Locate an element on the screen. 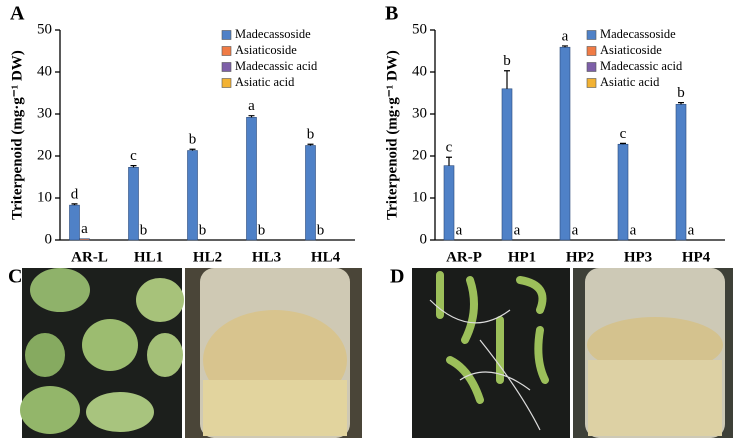 Image resolution: width=734 pixels, height=441 pixels. x-tick-label: HP1 is located at coordinates (522, 257).